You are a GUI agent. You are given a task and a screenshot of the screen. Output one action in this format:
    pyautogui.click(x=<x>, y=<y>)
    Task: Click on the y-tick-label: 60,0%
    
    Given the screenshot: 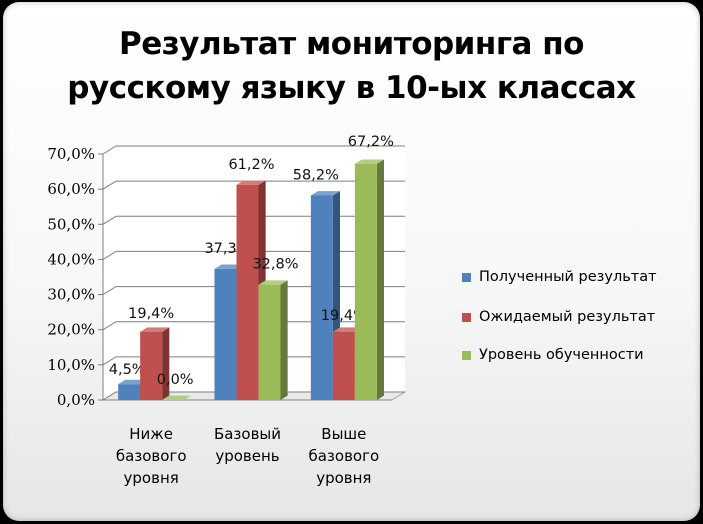 What is the action you would take?
    pyautogui.click(x=71, y=189)
    